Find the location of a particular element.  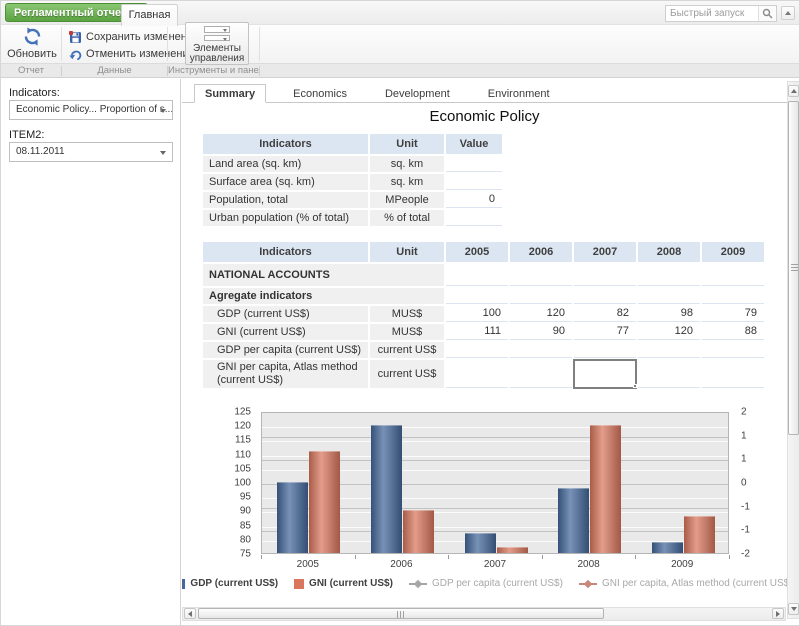

row-label: Population, total is located at coordinates (285, 200).